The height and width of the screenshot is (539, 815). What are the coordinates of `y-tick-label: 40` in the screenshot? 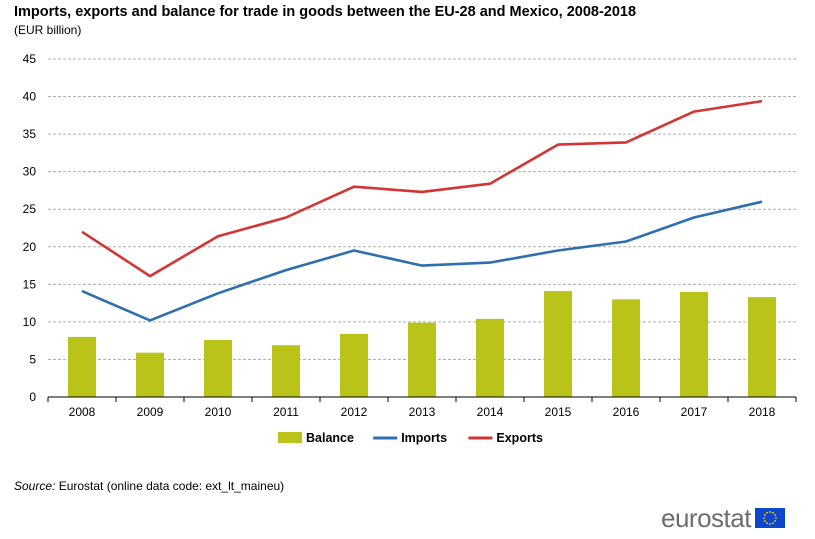 It's located at (30, 97).